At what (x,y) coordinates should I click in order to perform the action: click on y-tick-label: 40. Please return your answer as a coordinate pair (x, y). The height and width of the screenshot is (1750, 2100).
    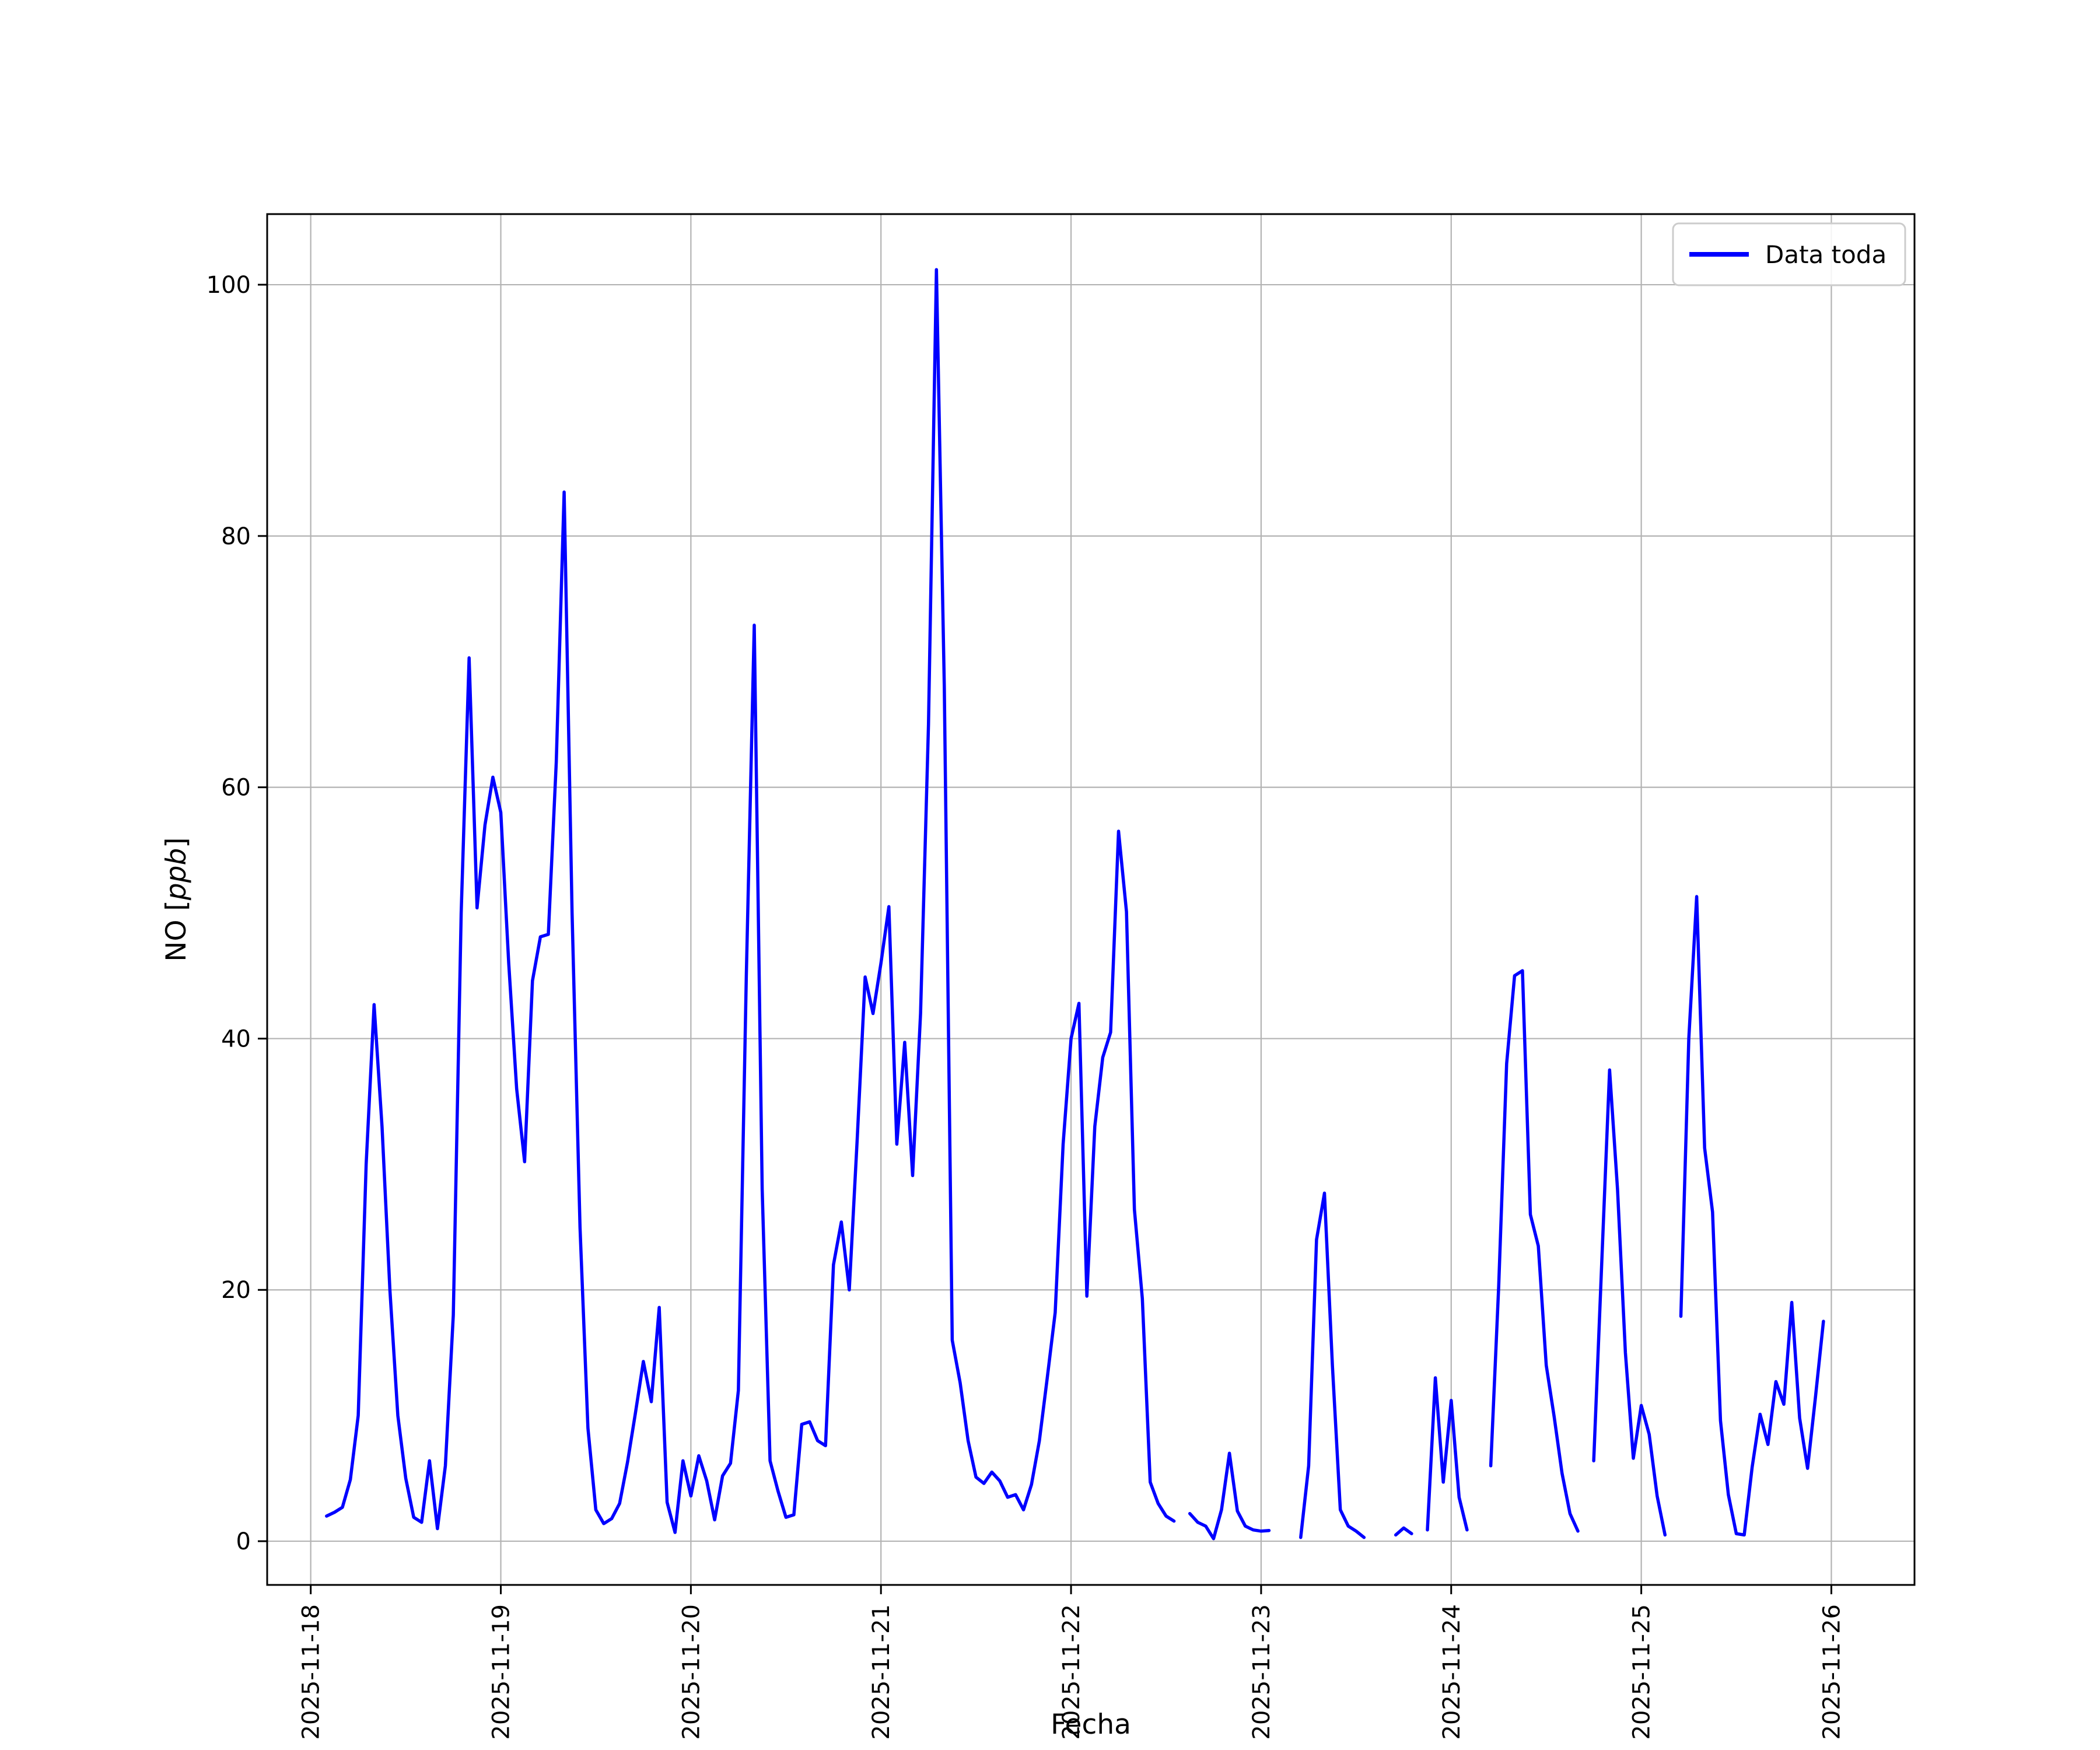
    Looking at the image, I should click on (236, 1039).